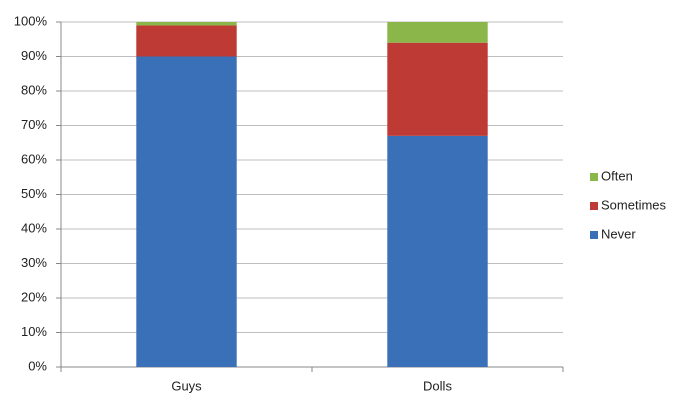 The height and width of the screenshot is (402, 684). I want to click on x-tick-label: Guys, so click(186, 385).